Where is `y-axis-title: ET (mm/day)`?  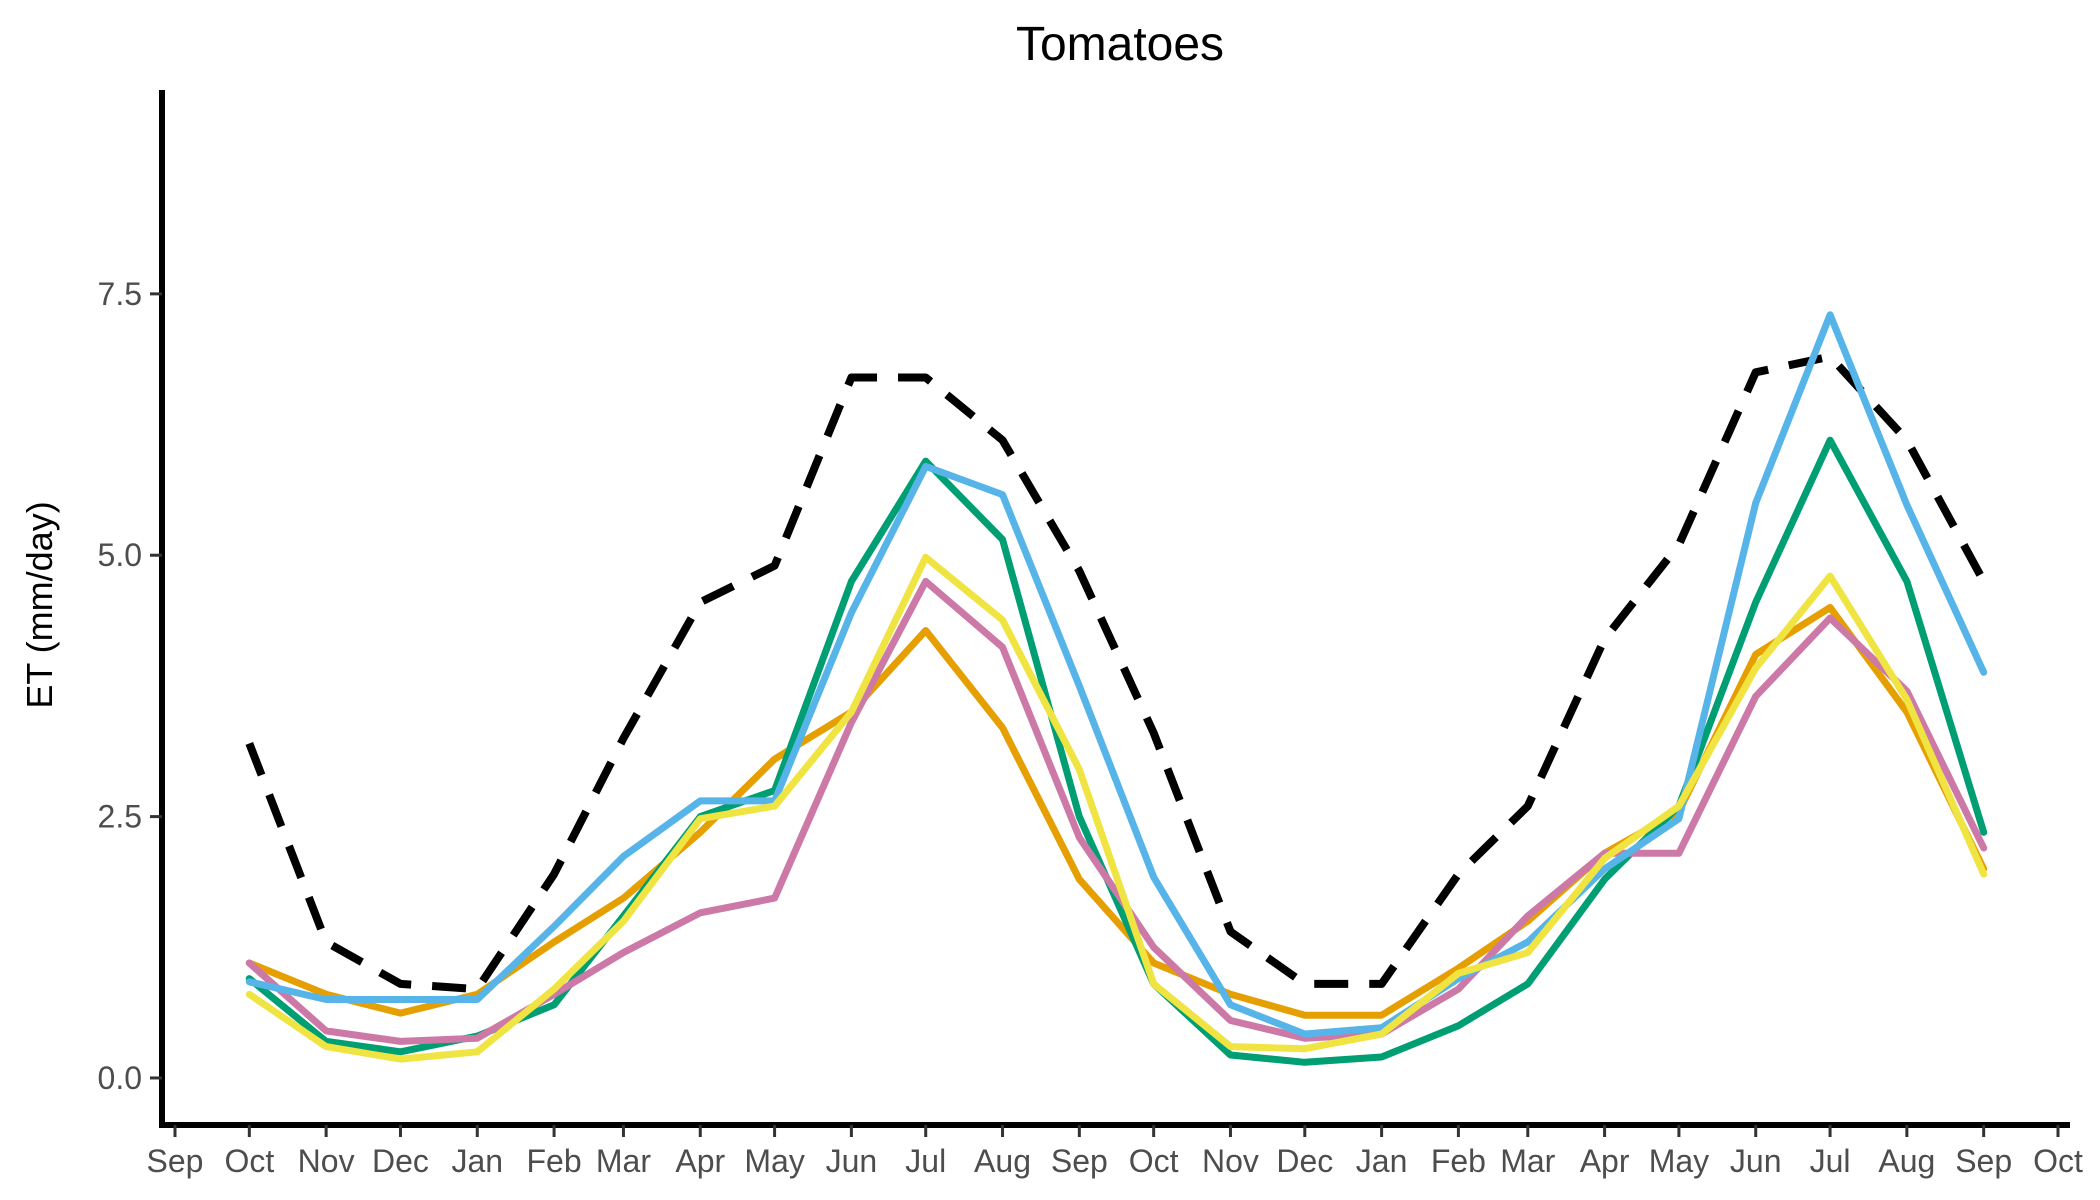
y-axis-title: ET (mm/day) is located at coordinates (39, 604).